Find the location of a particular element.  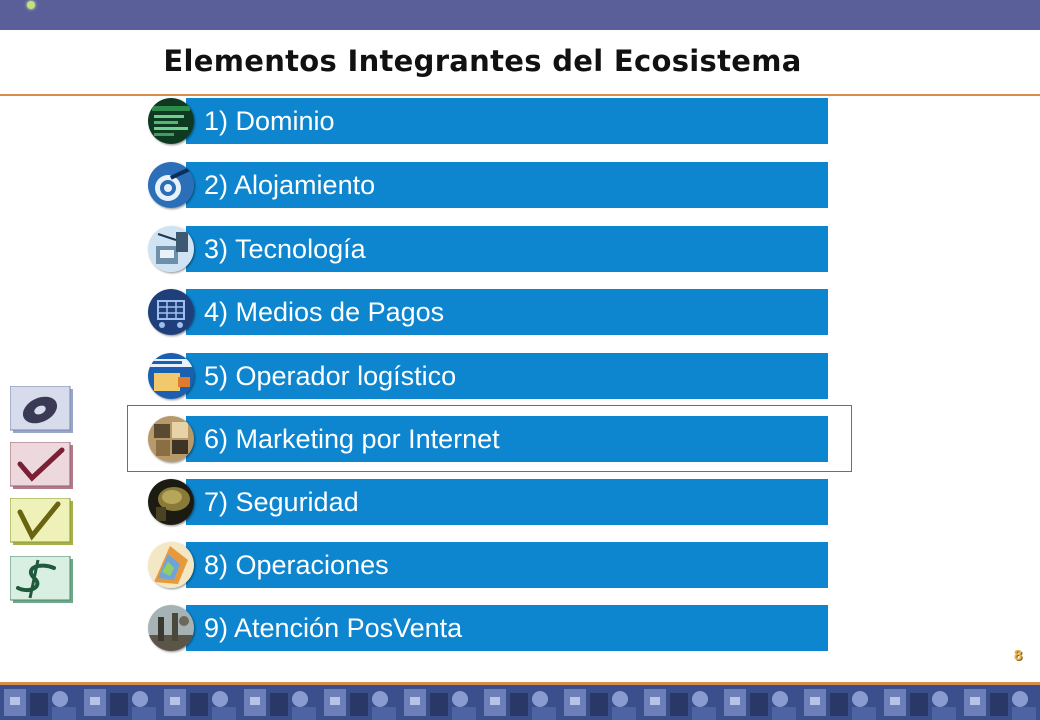

item-label: 3) Tecnología is located at coordinates (285, 249).